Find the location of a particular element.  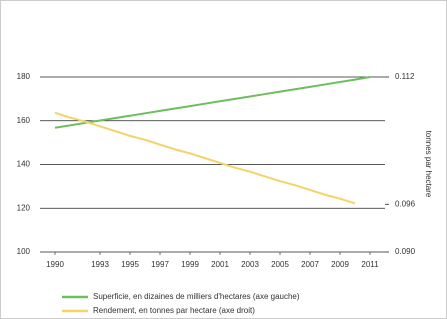

x-tick-label: 2007 is located at coordinates (310, 264).